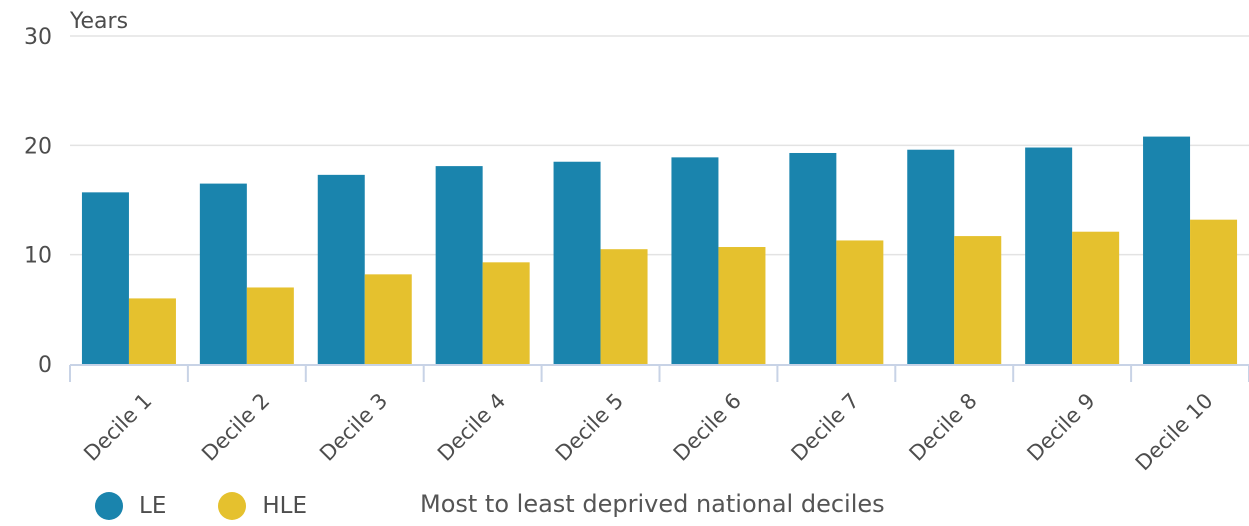  Describe the element at coordinates (130, 506) in the screenshot. I see `legend-item-le: LE` at that location.